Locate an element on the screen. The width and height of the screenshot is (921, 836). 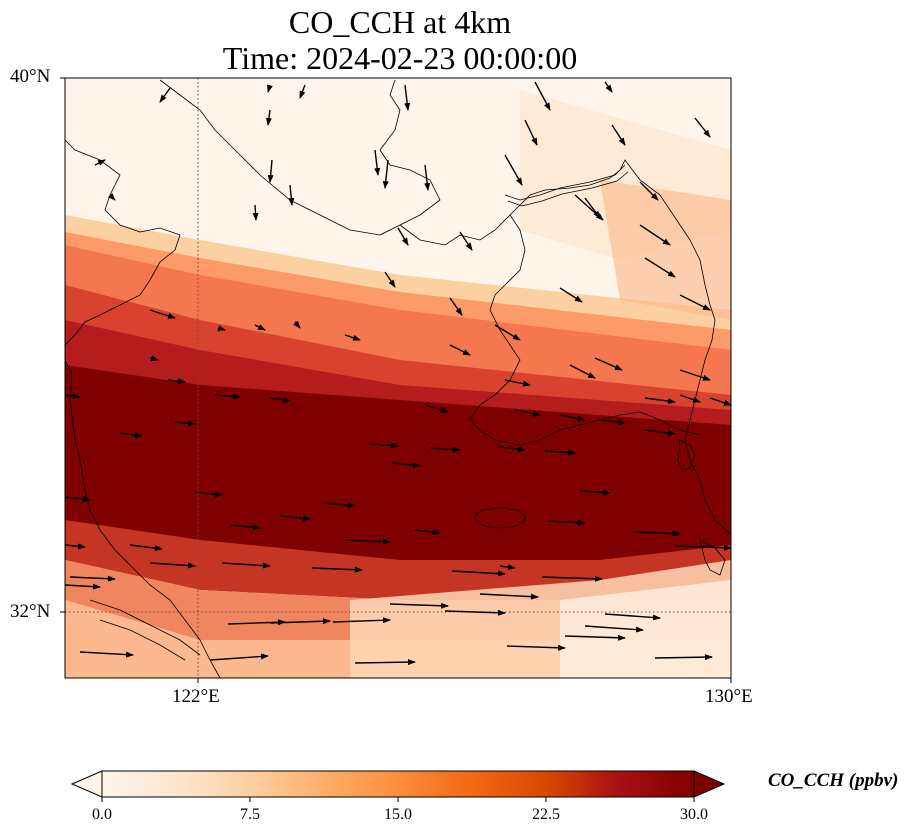
colorbar-tick-label: 30.0 is located at coordinates (694, 814).